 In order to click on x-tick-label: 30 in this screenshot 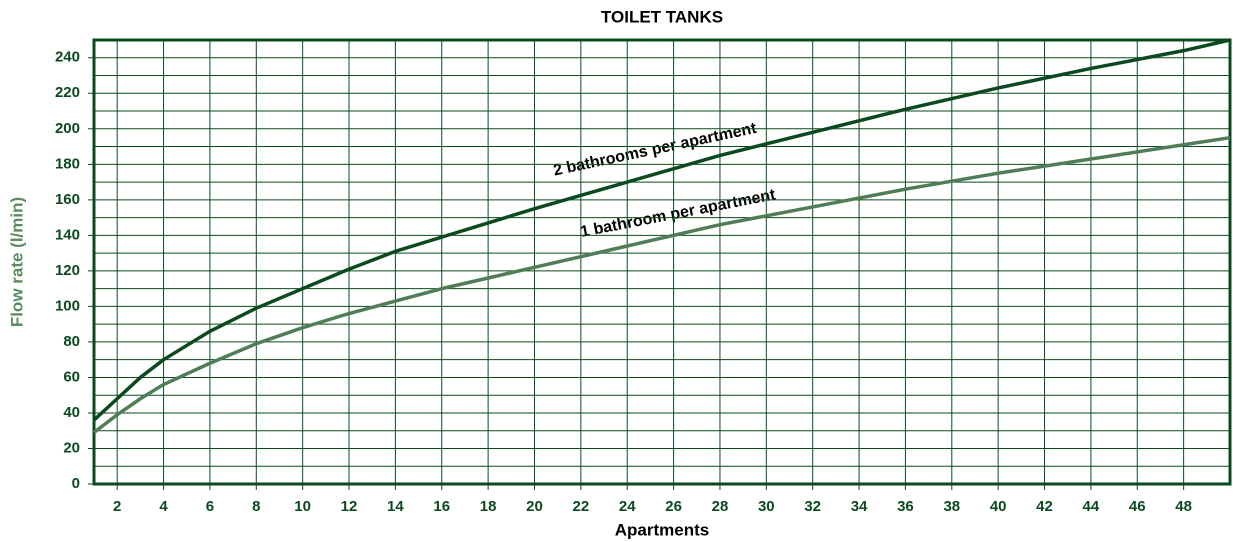, I will do `click(766, 506)`.